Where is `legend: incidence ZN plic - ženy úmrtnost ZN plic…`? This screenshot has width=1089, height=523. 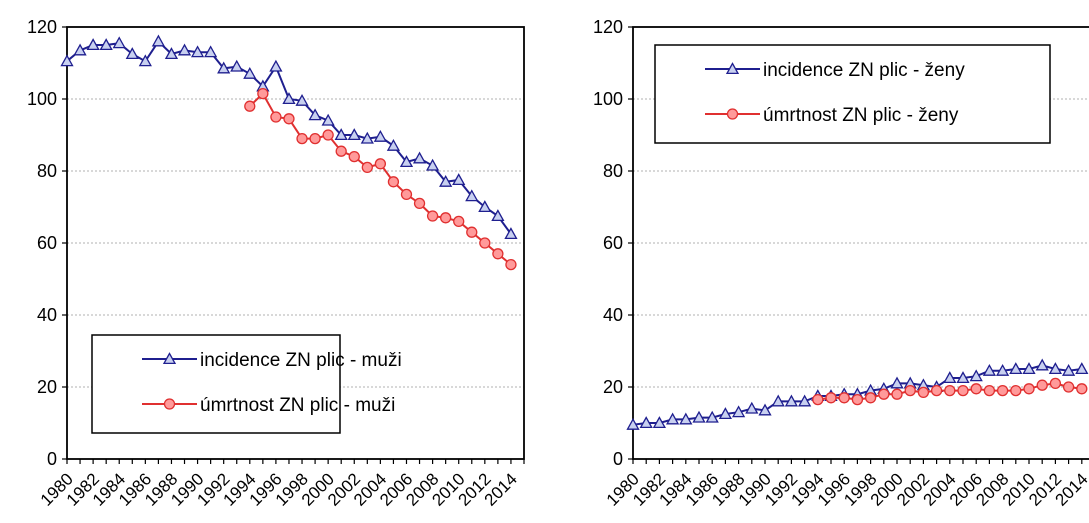
legend: incidence ZN plic - ženy úmrtnost ZN plic… is located at coordinates (852, 94).